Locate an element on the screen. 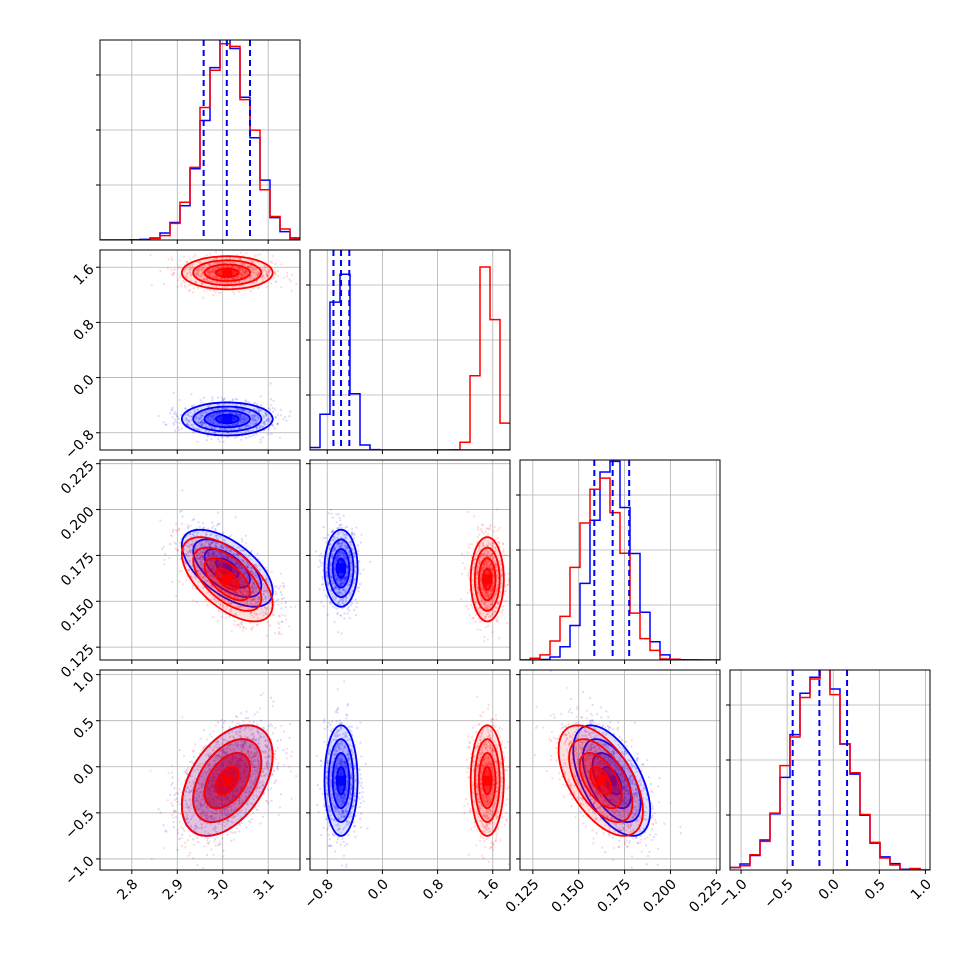  histogram-blue is located at coordinates (830, 770).